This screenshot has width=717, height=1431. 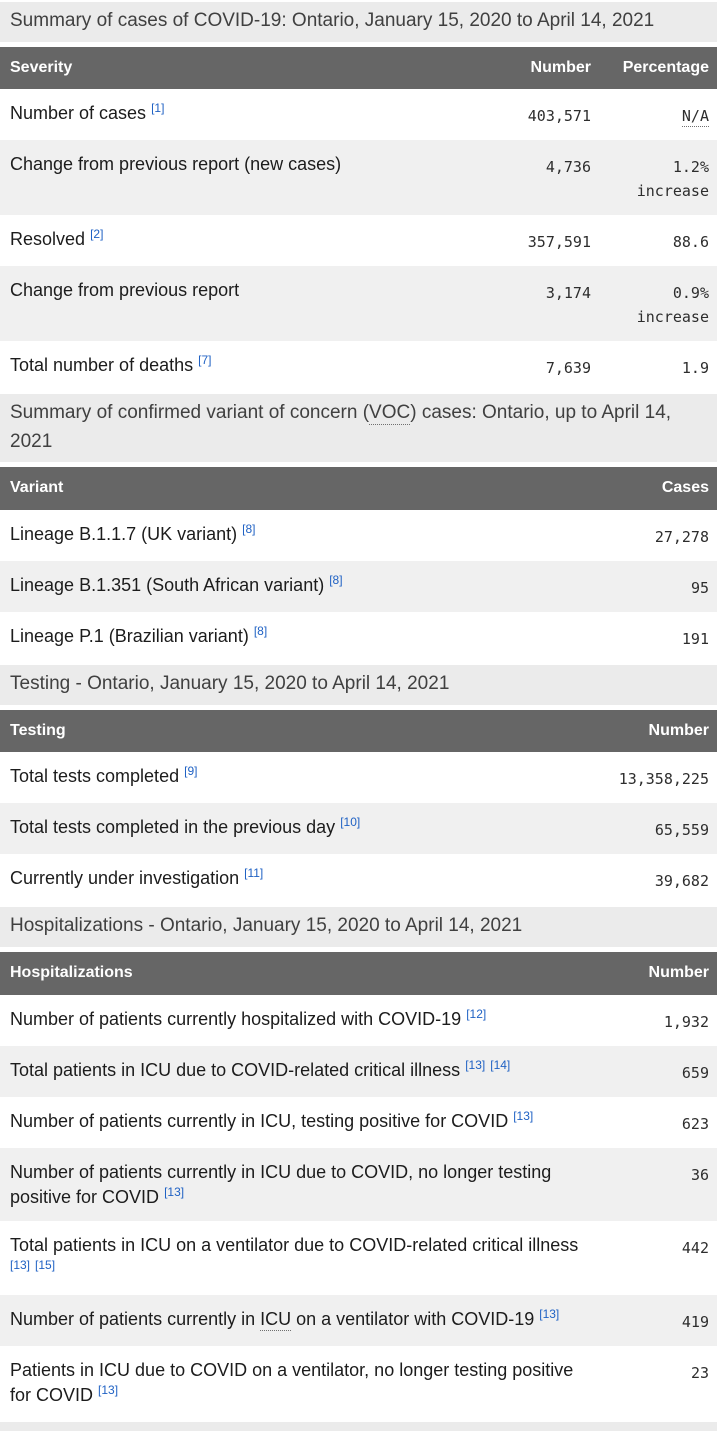 I want to click on text: Lineage P.1 (Brazilian variant), so click(x=129, y=636).